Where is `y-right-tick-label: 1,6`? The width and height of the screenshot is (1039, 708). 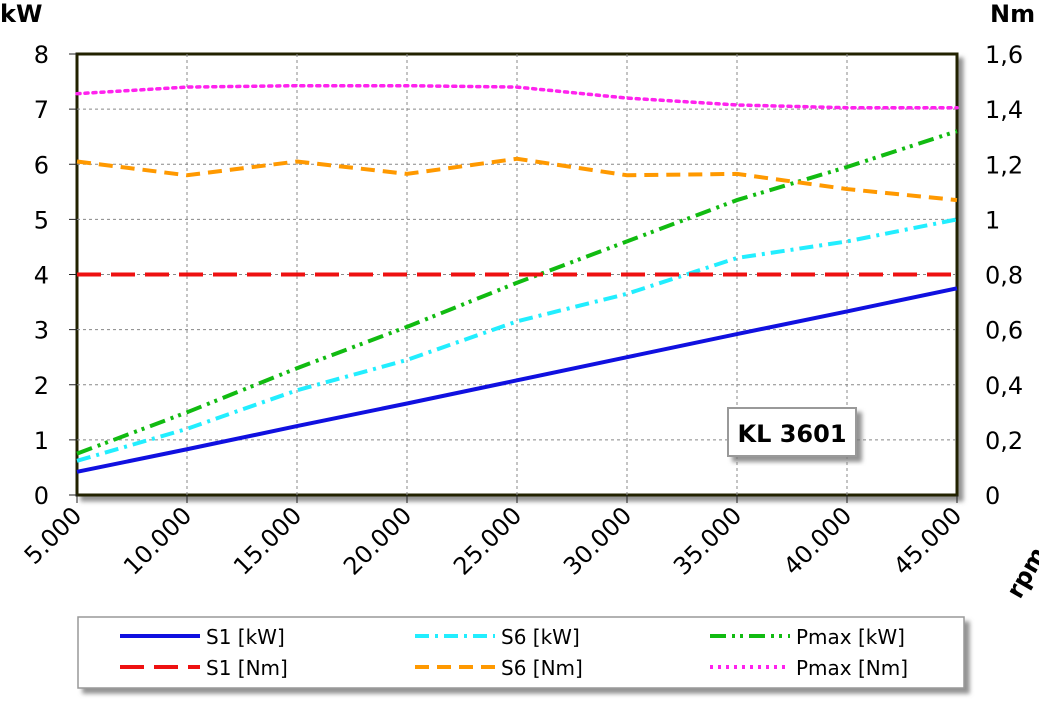
y-right-tick-label: 1,6 is located at coordinates (1004, 55).